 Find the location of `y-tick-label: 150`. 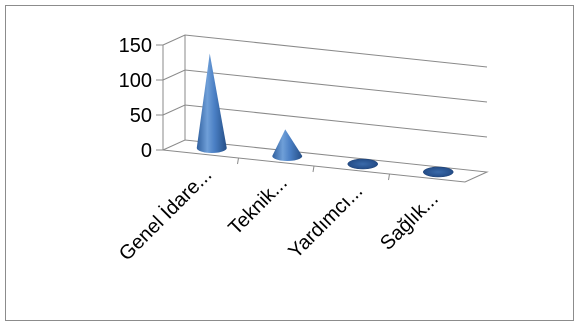

y-tick-label: 150 is located at coordinates (135, 46).